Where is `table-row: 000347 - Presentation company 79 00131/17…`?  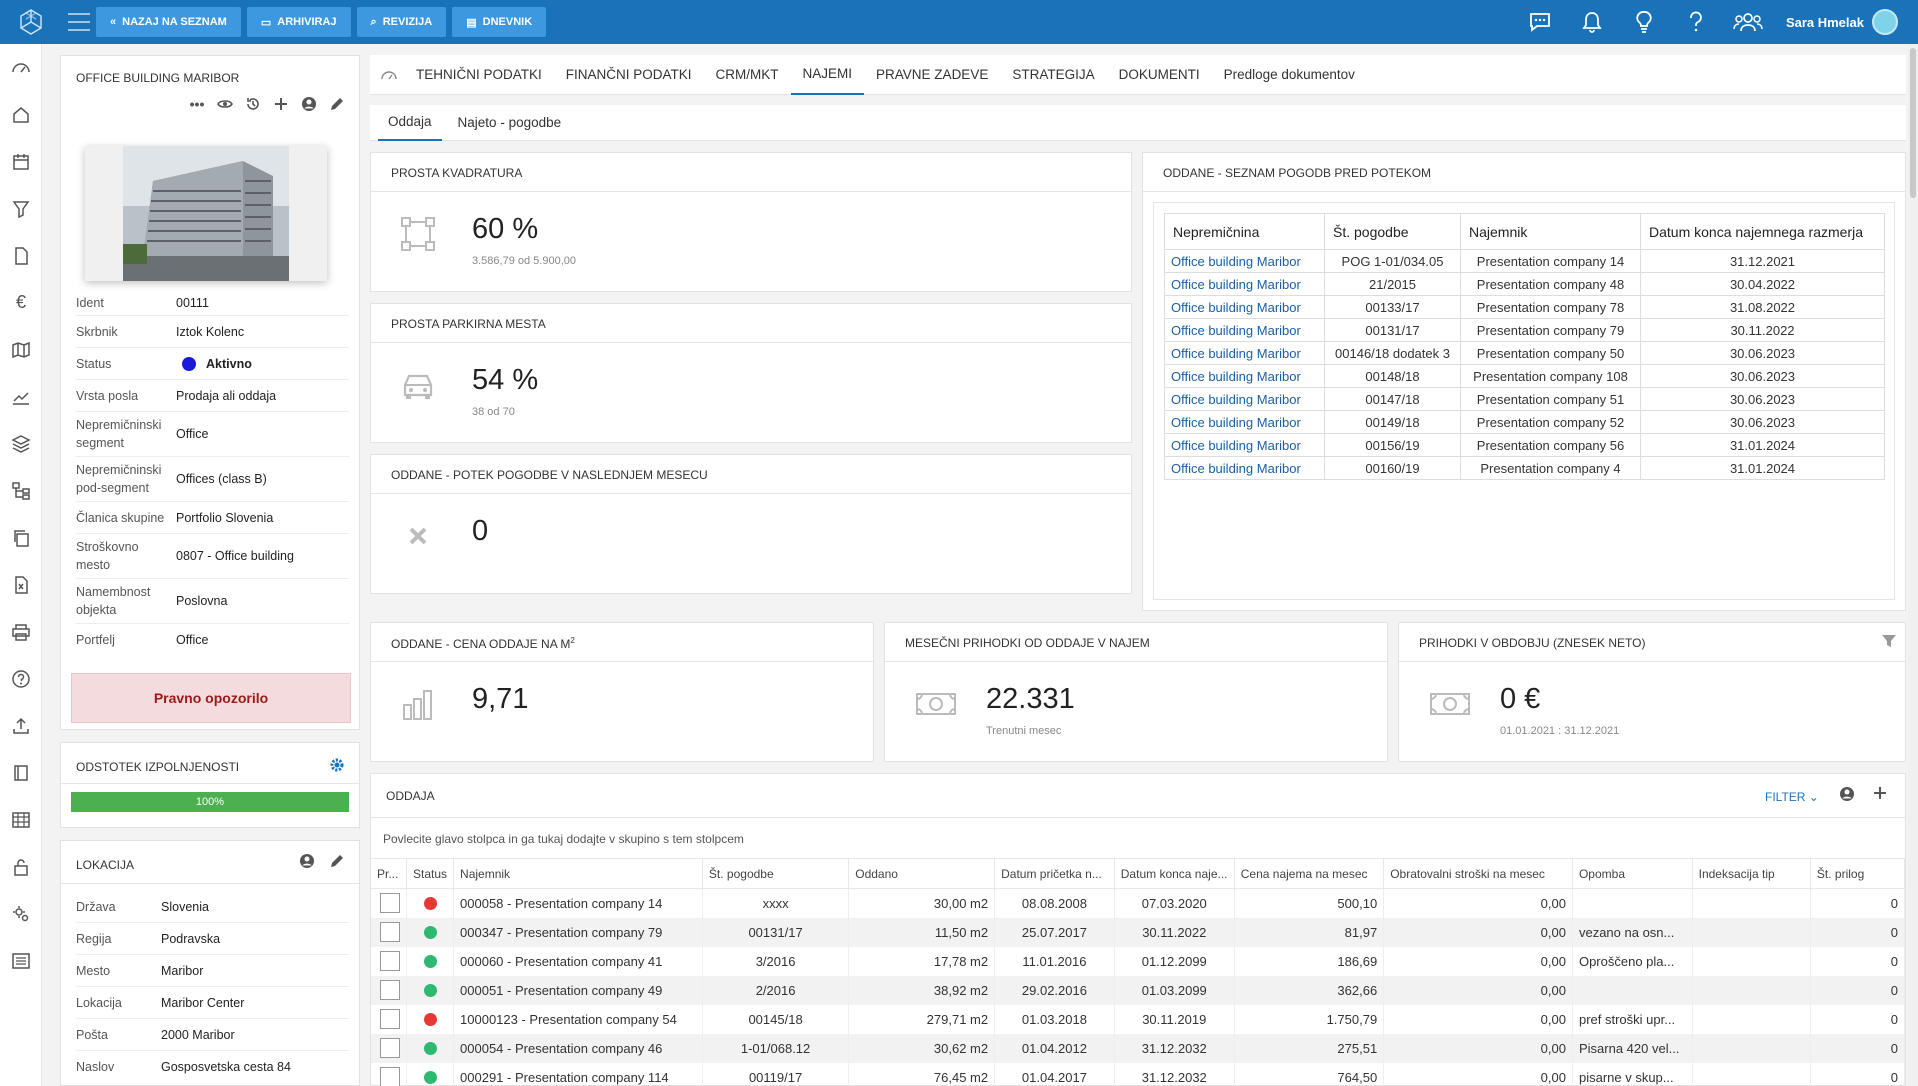
table-row: 000347 - Presentation company 79 00131/17… is located at coordinates (1138, 932).